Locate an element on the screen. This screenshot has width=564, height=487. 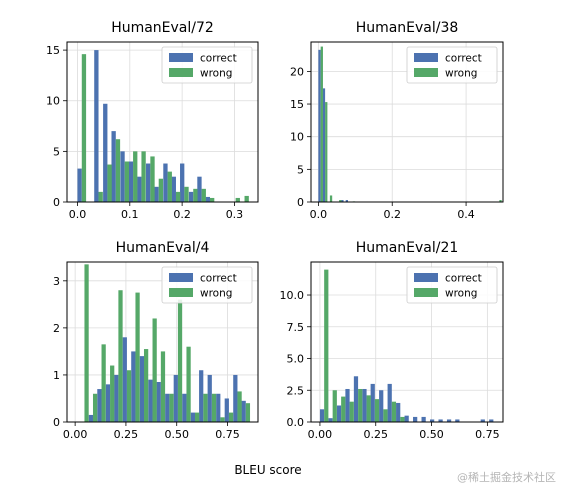
watermark: @稀土掘金技术社区 is located at coordinates (506, 477).